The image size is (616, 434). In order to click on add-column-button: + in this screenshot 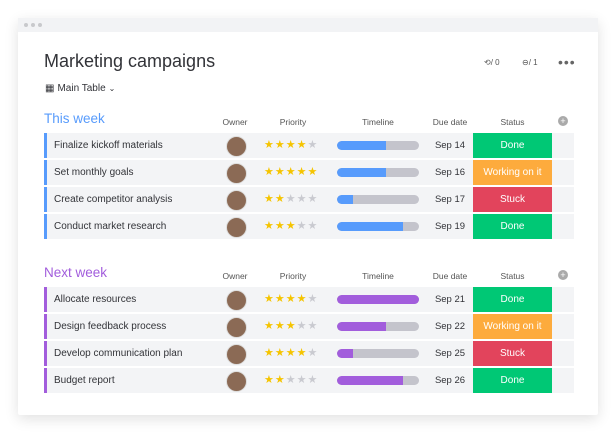, I will do `click(563, 121)`.